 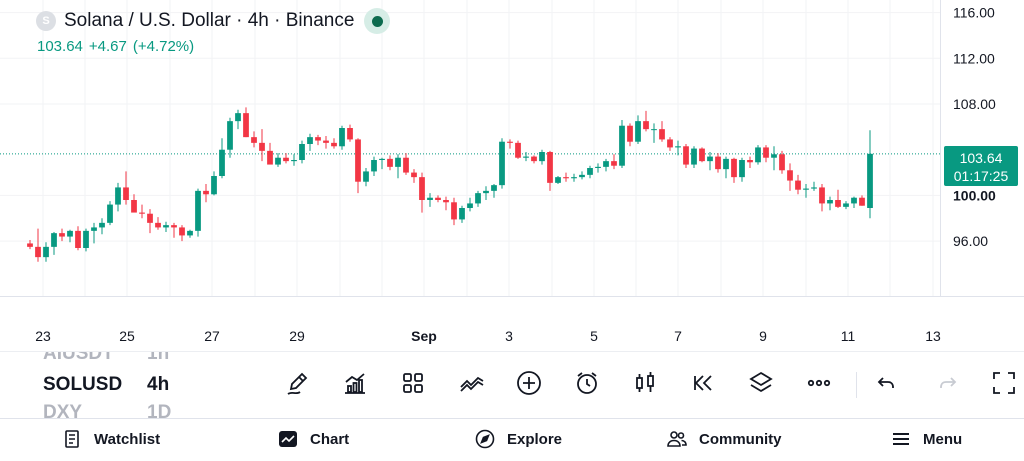 I want to click on nav-watchlist: Watchlist, so click(x=111, y=439).